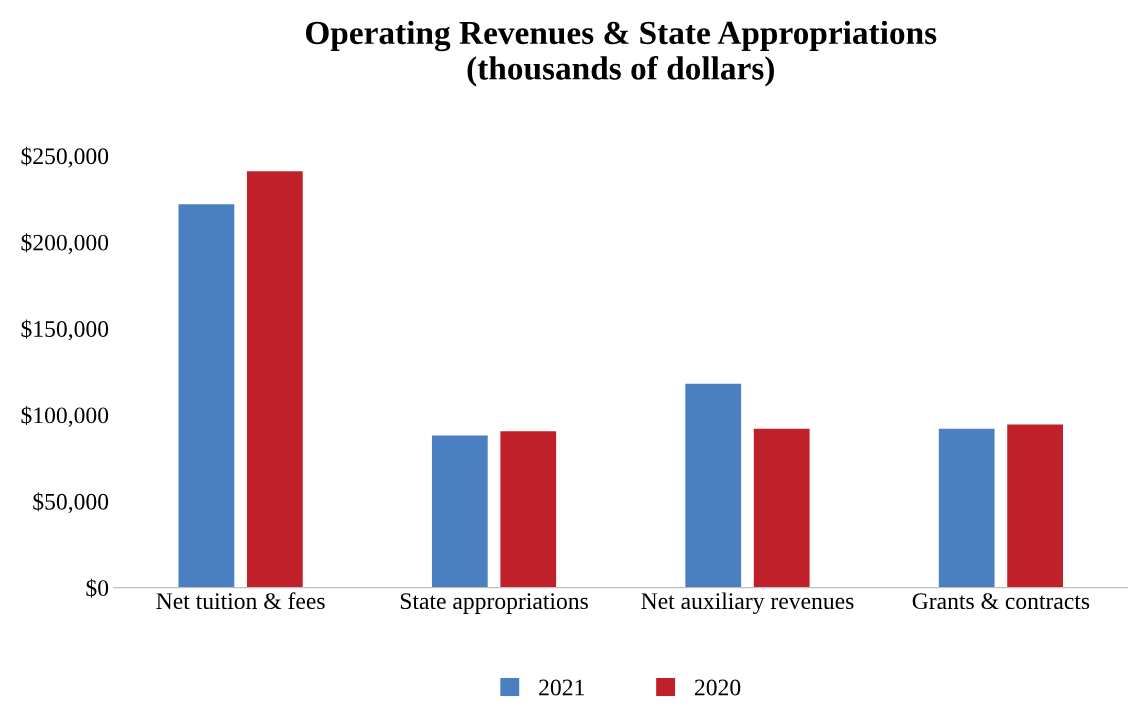 Image resolution: width=1139 pixels, height=708 pixels. Describe the element at coordinates (561, 687) in the screenshot. I see `legend-label: 2021` at that location.